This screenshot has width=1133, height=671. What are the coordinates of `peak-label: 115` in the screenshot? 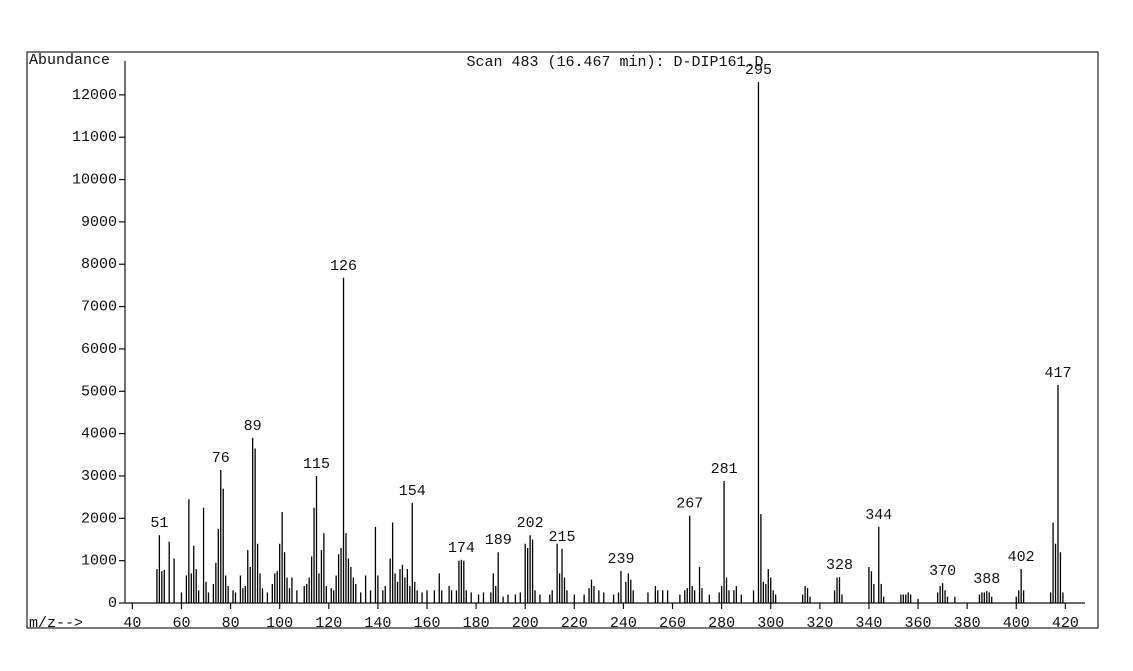 It's located at (316, 464).